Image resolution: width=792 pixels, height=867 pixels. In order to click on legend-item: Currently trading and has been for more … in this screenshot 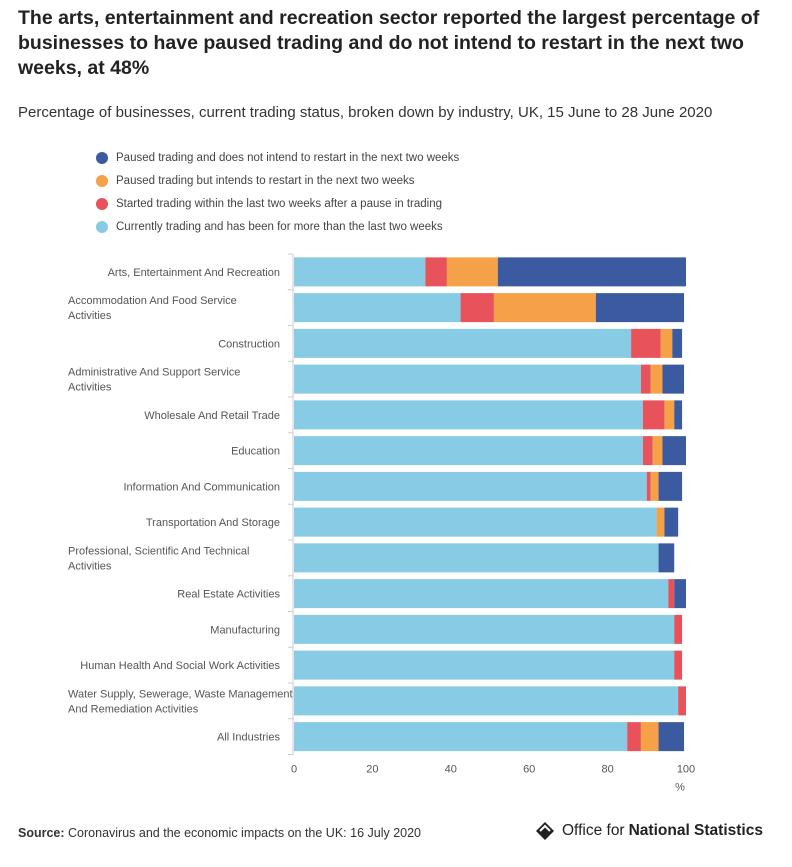, I will do `click(277, 226)`.